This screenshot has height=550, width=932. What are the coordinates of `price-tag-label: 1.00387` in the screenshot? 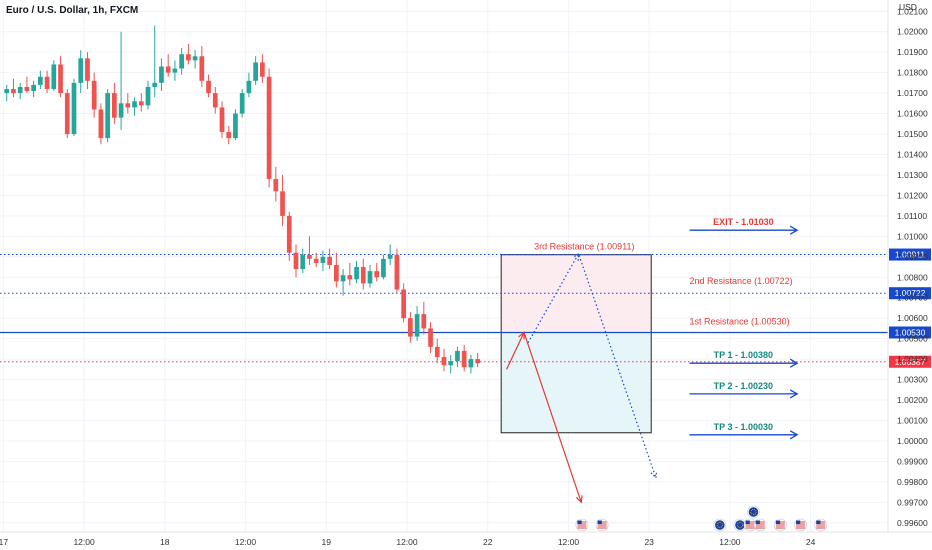 It's located at (910, 362).